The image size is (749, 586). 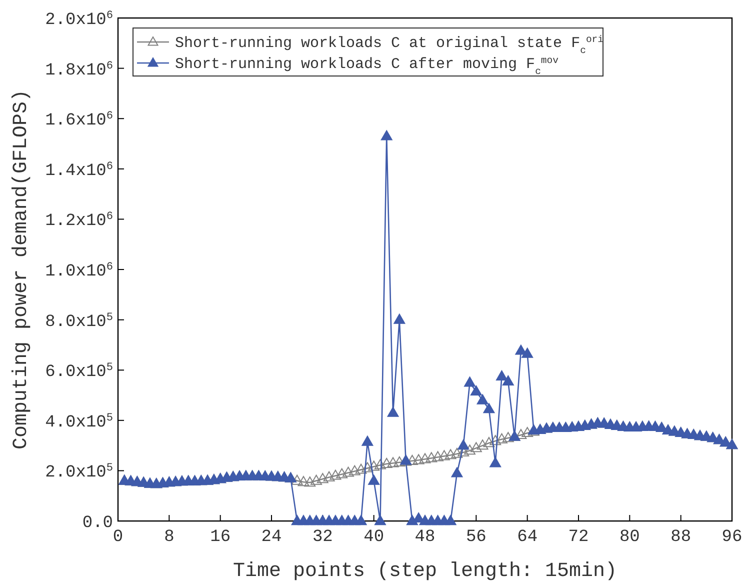 I want to click on x-tick-label: 72, so click(x=578, y=537).